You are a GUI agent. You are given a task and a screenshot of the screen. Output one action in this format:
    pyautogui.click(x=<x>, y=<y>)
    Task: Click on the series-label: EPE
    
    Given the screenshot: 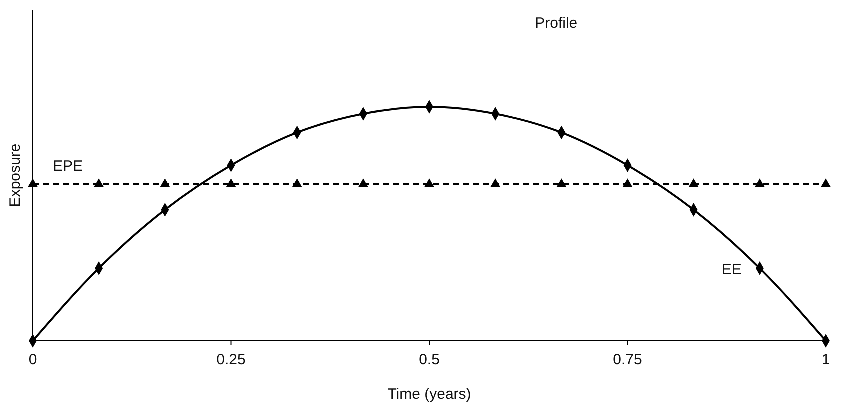 What is the action you would take?
    pyautogui.click(x=68, y=167)
    